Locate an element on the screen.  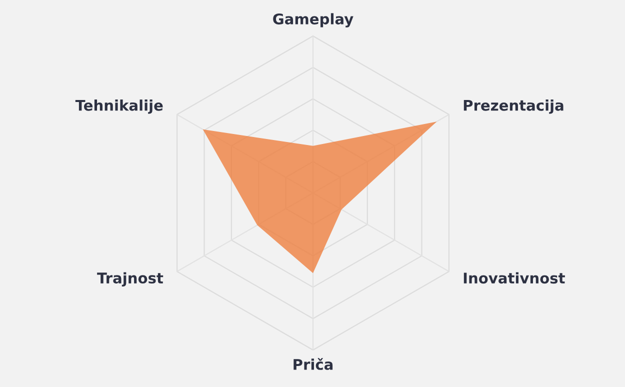
spoke-label: Prezentacija is located at coordinates (514, 107).